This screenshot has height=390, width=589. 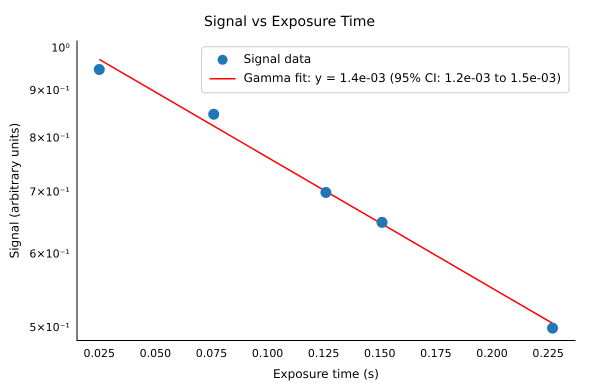 I want to click on y-tick-label: 5×10⁻¹, so click(x=49, y=327).